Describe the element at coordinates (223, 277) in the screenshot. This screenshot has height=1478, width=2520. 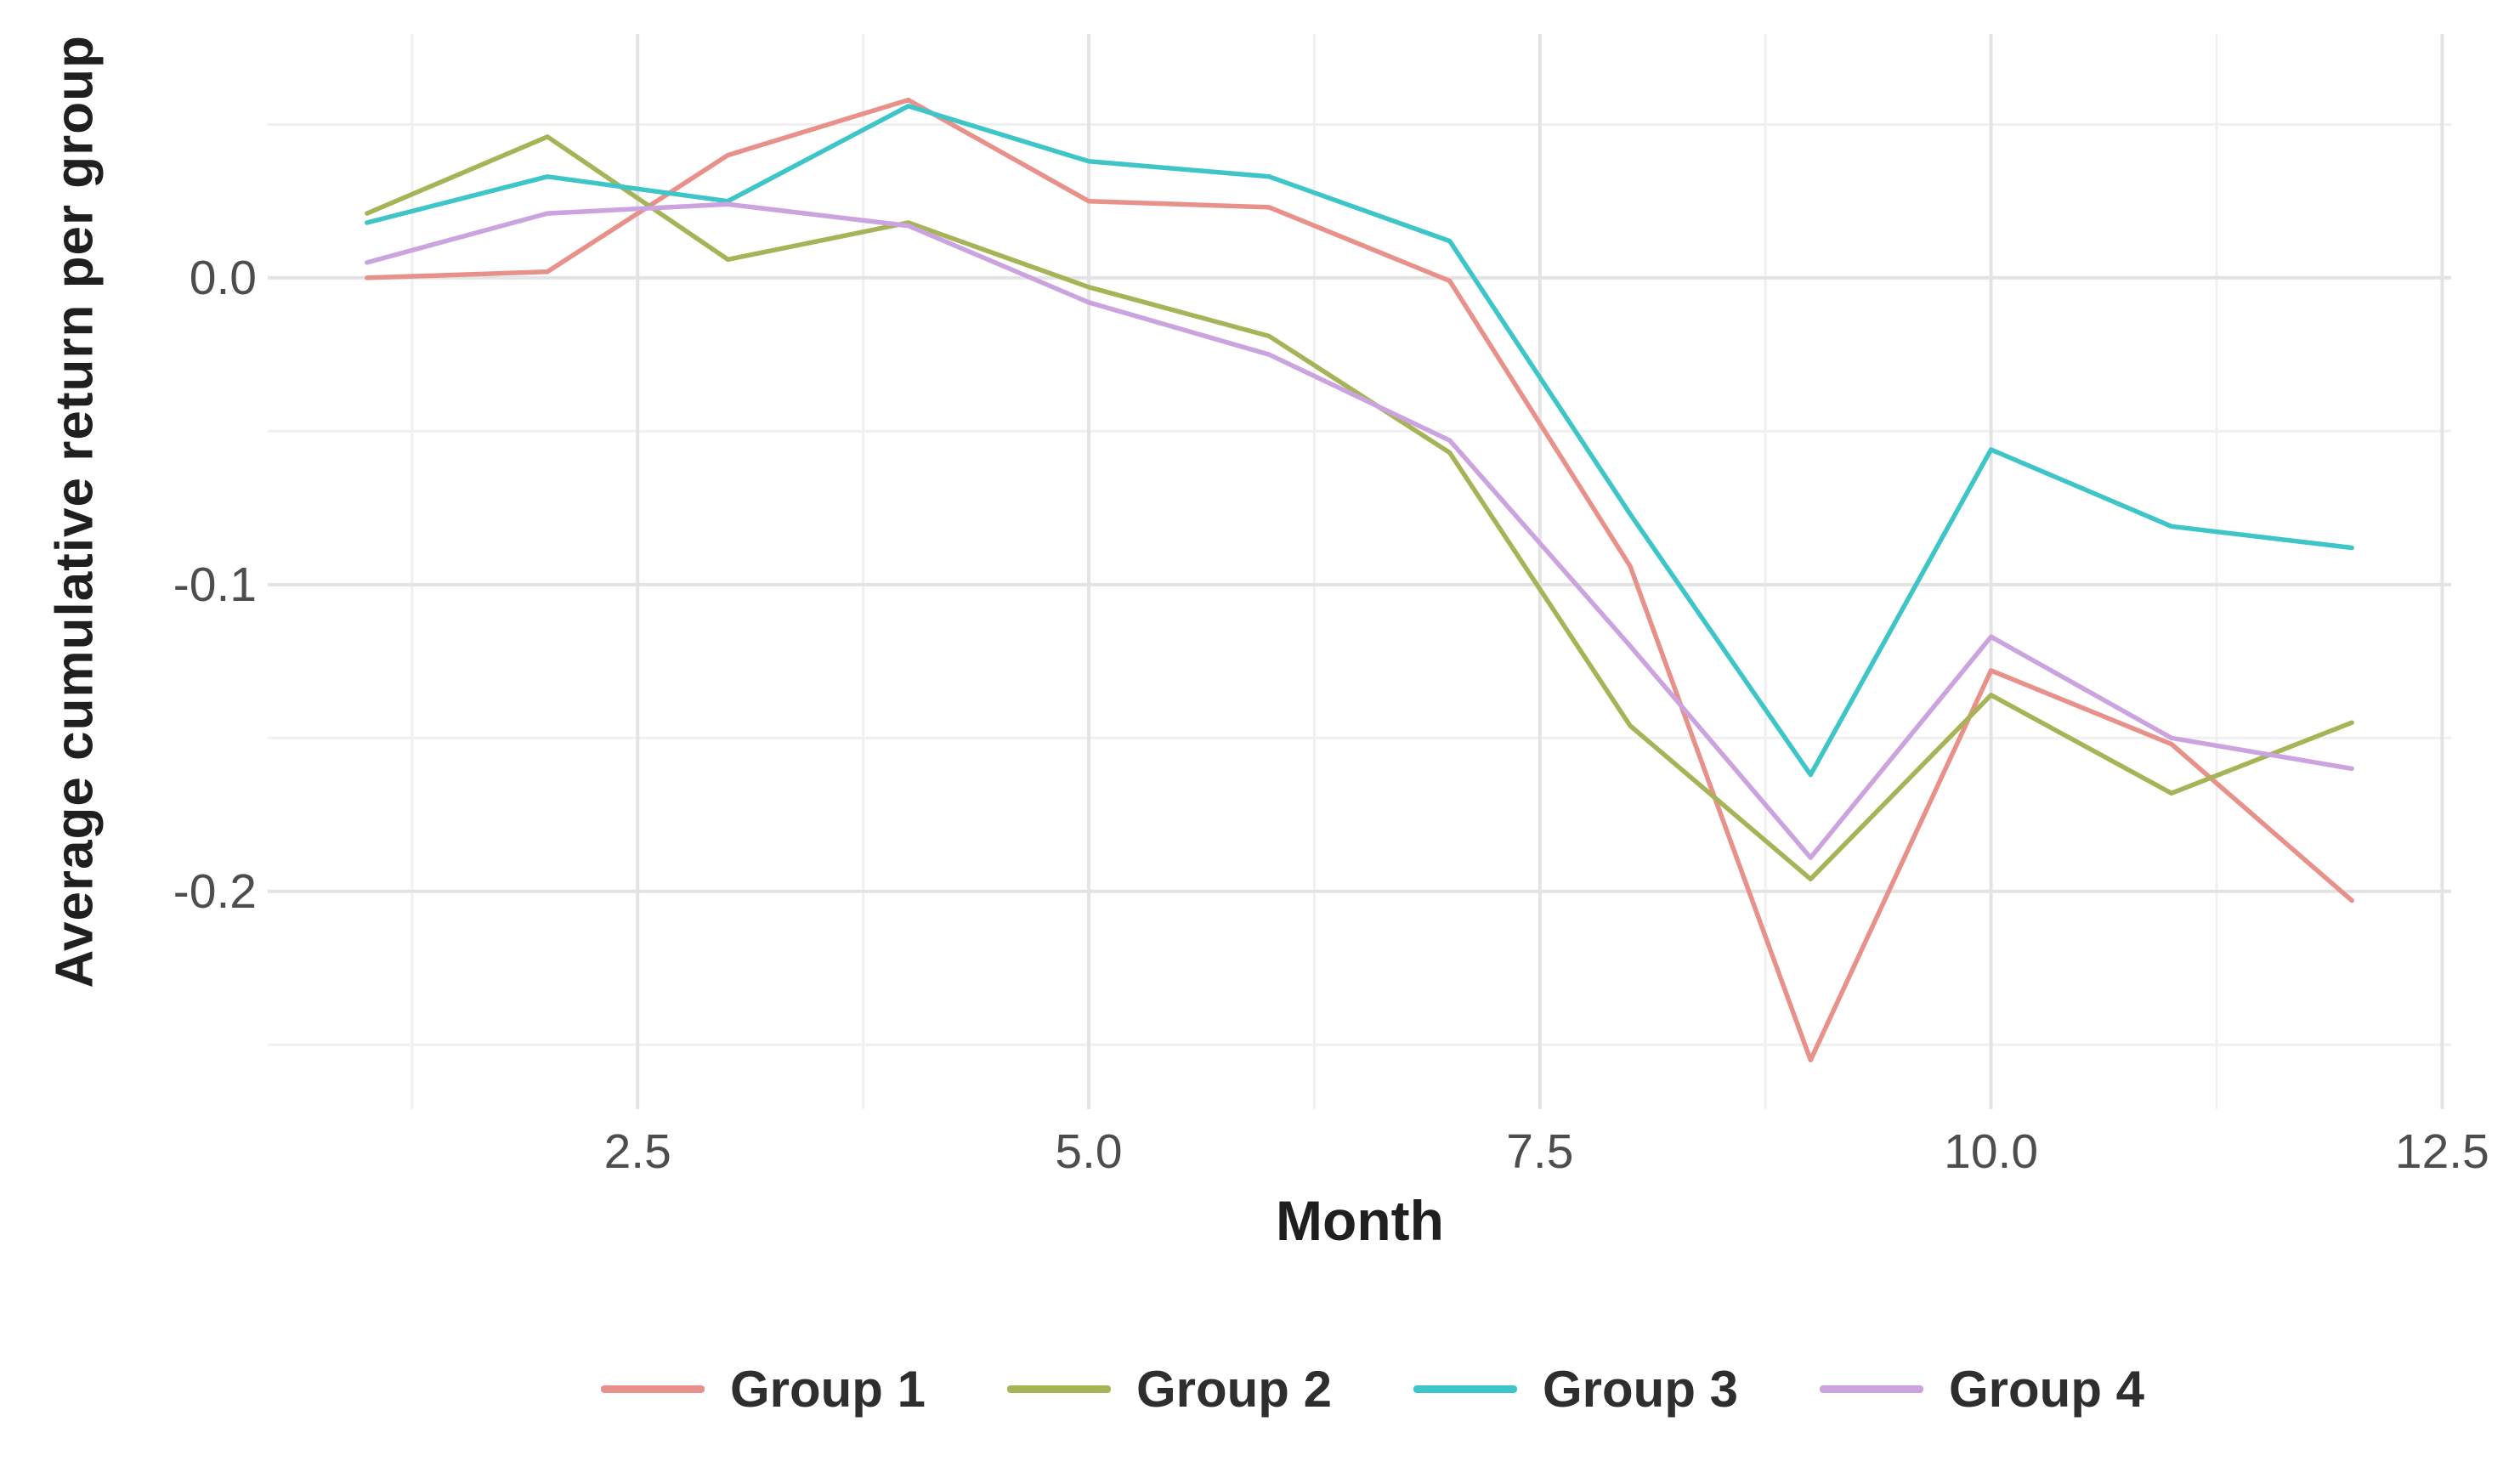
I see `y-tick-label: 0.0` at that location.